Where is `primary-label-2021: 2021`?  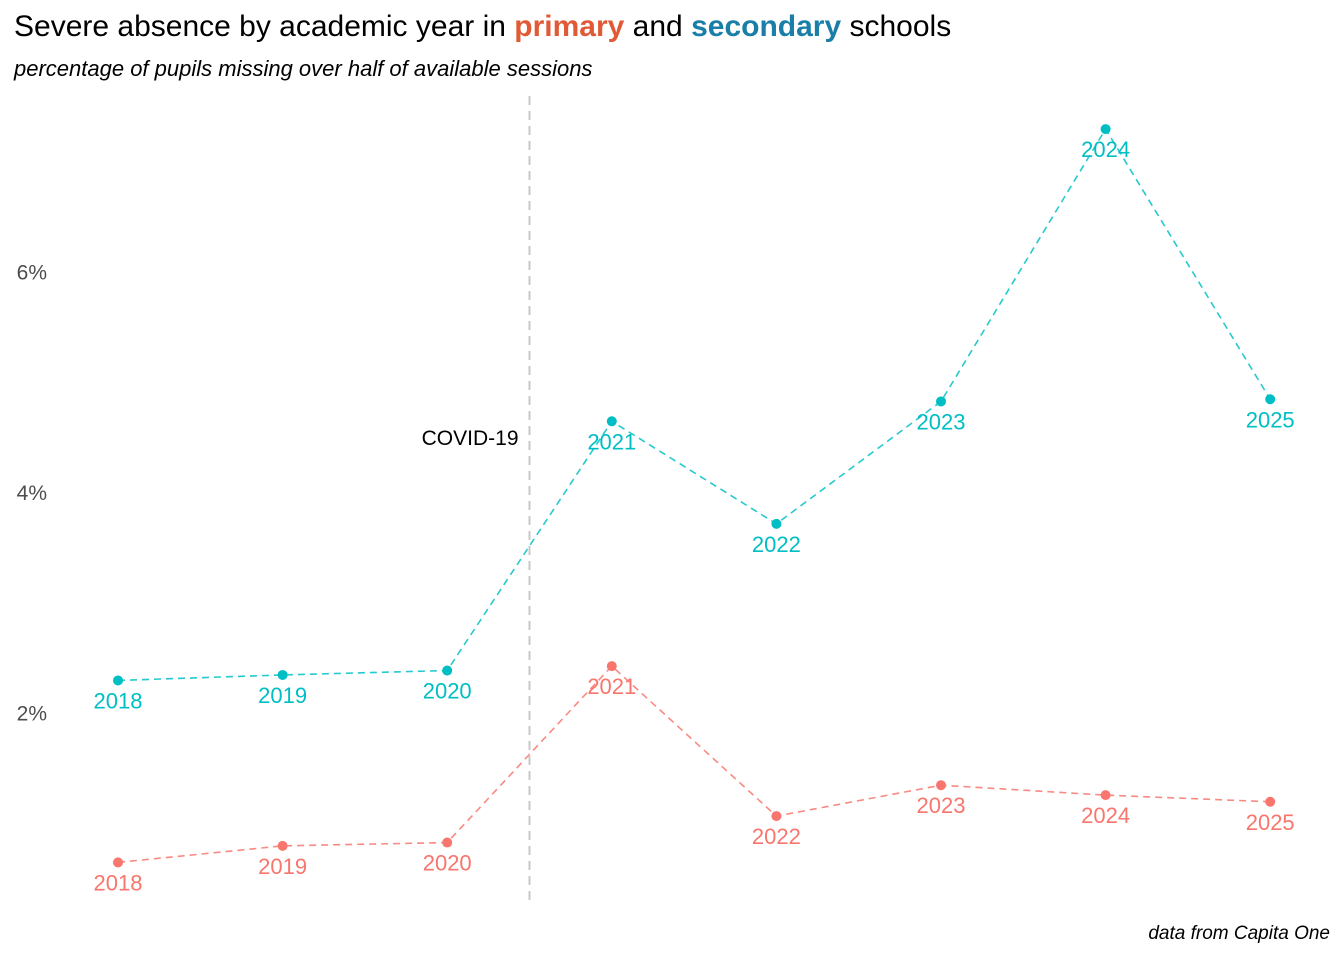
primary-label-2021: 2021 is located at coordinates (611, 686).